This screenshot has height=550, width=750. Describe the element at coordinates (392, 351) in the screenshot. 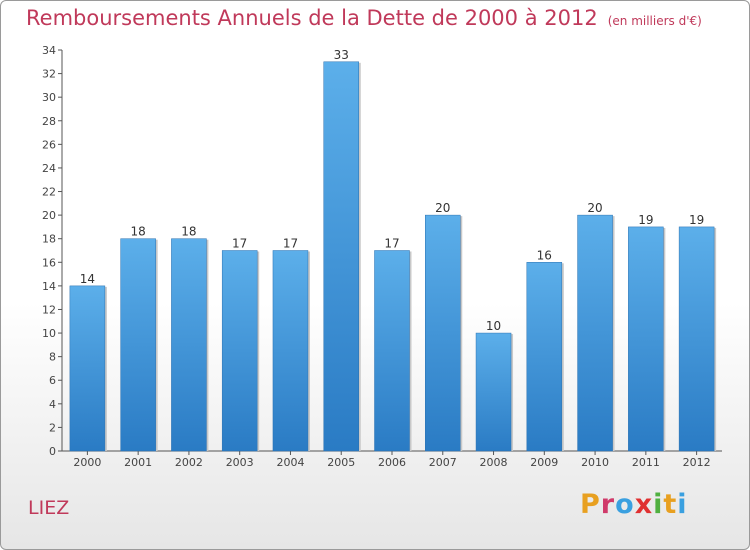

I see `bar-2006` at that location.